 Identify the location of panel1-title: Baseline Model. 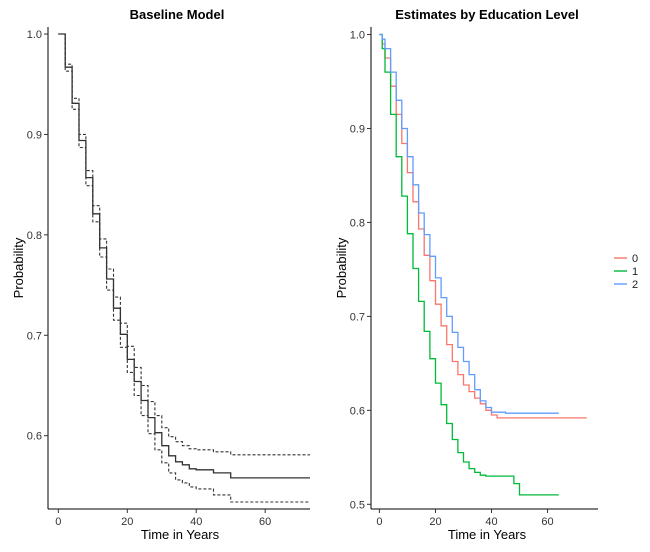
(177, 14).